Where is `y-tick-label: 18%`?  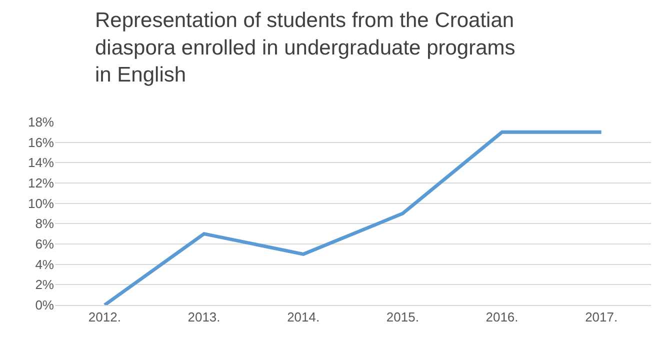
y-tick-label: 18% is located at coordinates (41, 122).